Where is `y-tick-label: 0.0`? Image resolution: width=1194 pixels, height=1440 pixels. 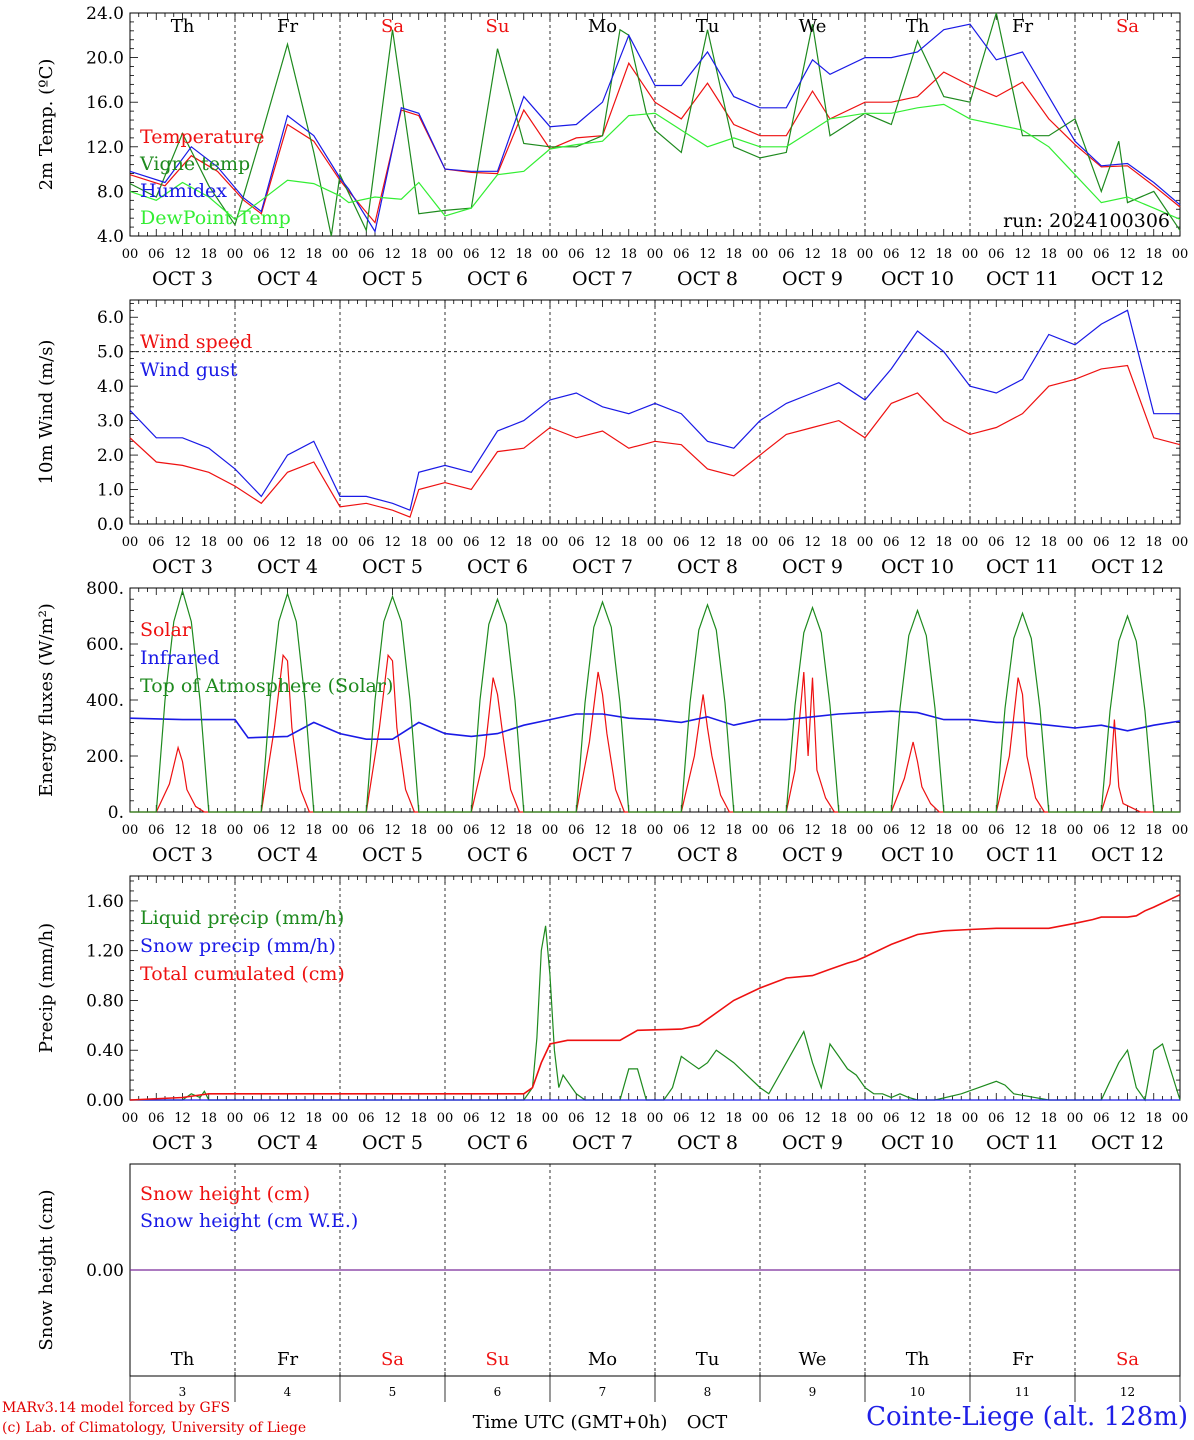 y-tick-label: 0.0 is located at coordinates (110, 525).